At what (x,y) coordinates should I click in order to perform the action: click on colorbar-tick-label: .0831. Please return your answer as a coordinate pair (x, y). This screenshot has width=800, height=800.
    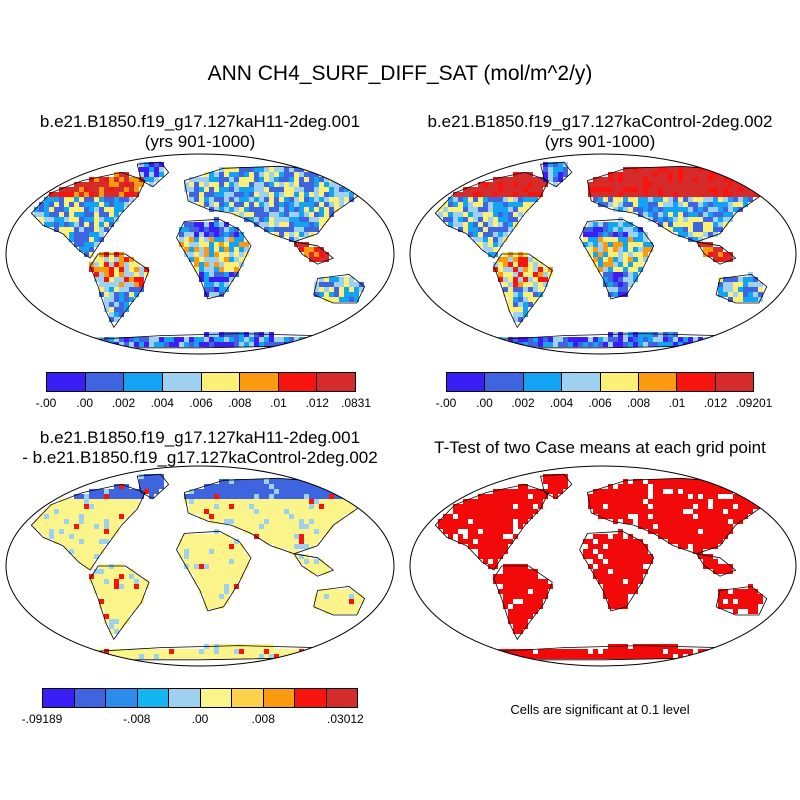
    Looking at the image, I should click on (356, 403).